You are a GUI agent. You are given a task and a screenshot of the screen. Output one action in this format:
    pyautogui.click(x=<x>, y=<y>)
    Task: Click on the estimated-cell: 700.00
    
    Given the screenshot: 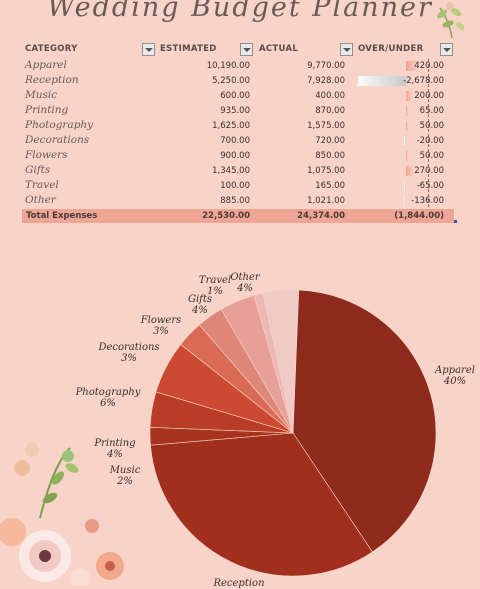 What is the action you would take?
    pyautogui.click(x=235, y=141)
    